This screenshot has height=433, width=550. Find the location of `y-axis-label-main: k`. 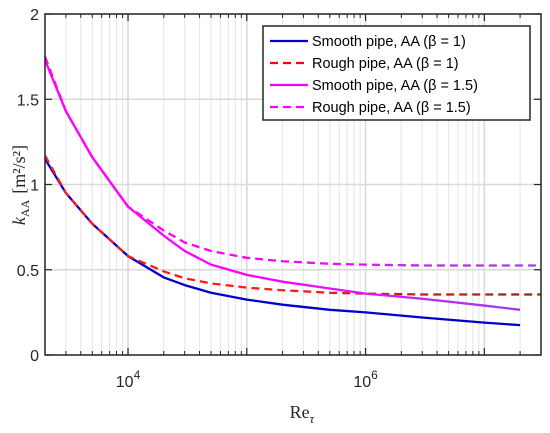

y-axis-label-main: k is located at coordinates (19, 220).